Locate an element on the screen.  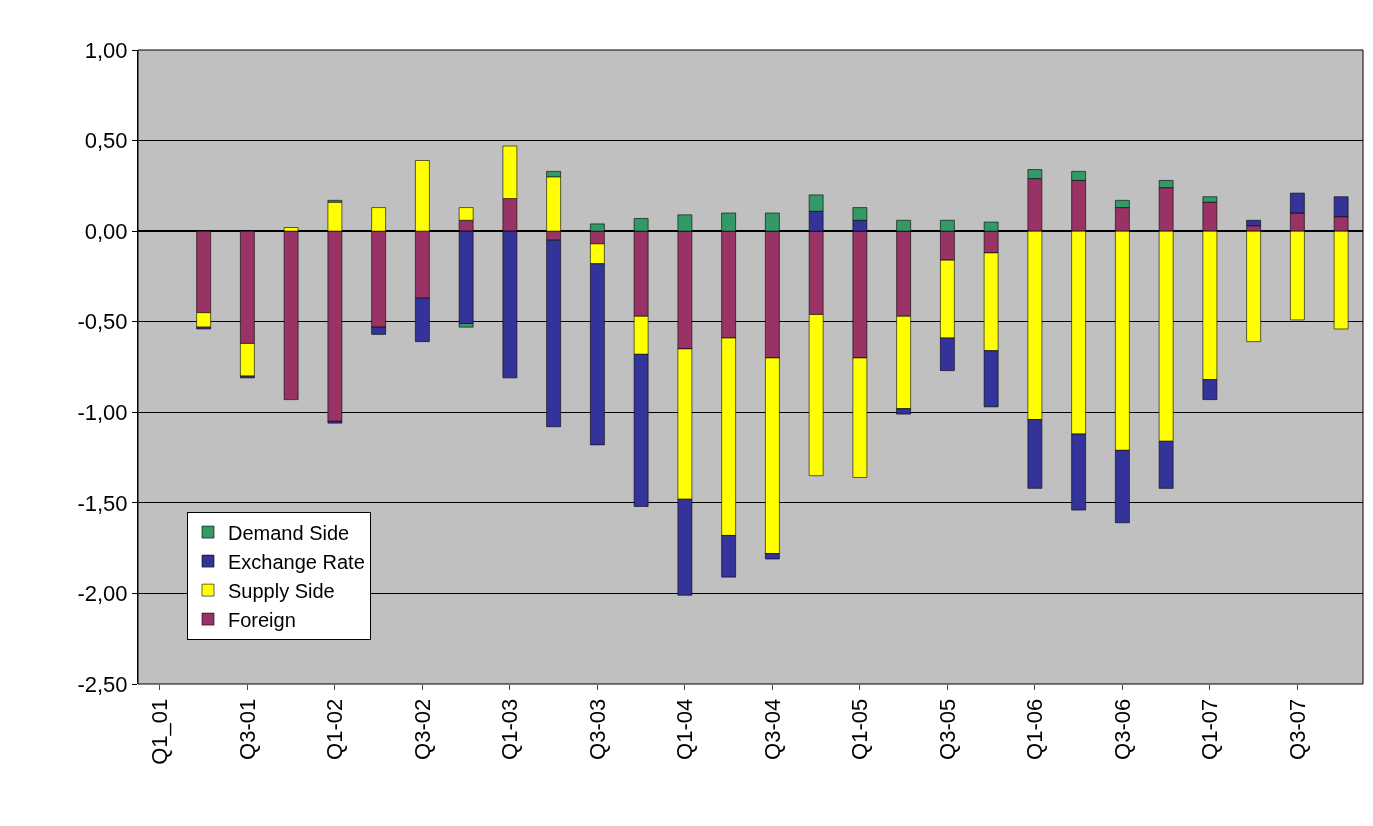
x-tick-label: Q1-03 is located at coordinates (510, 729).